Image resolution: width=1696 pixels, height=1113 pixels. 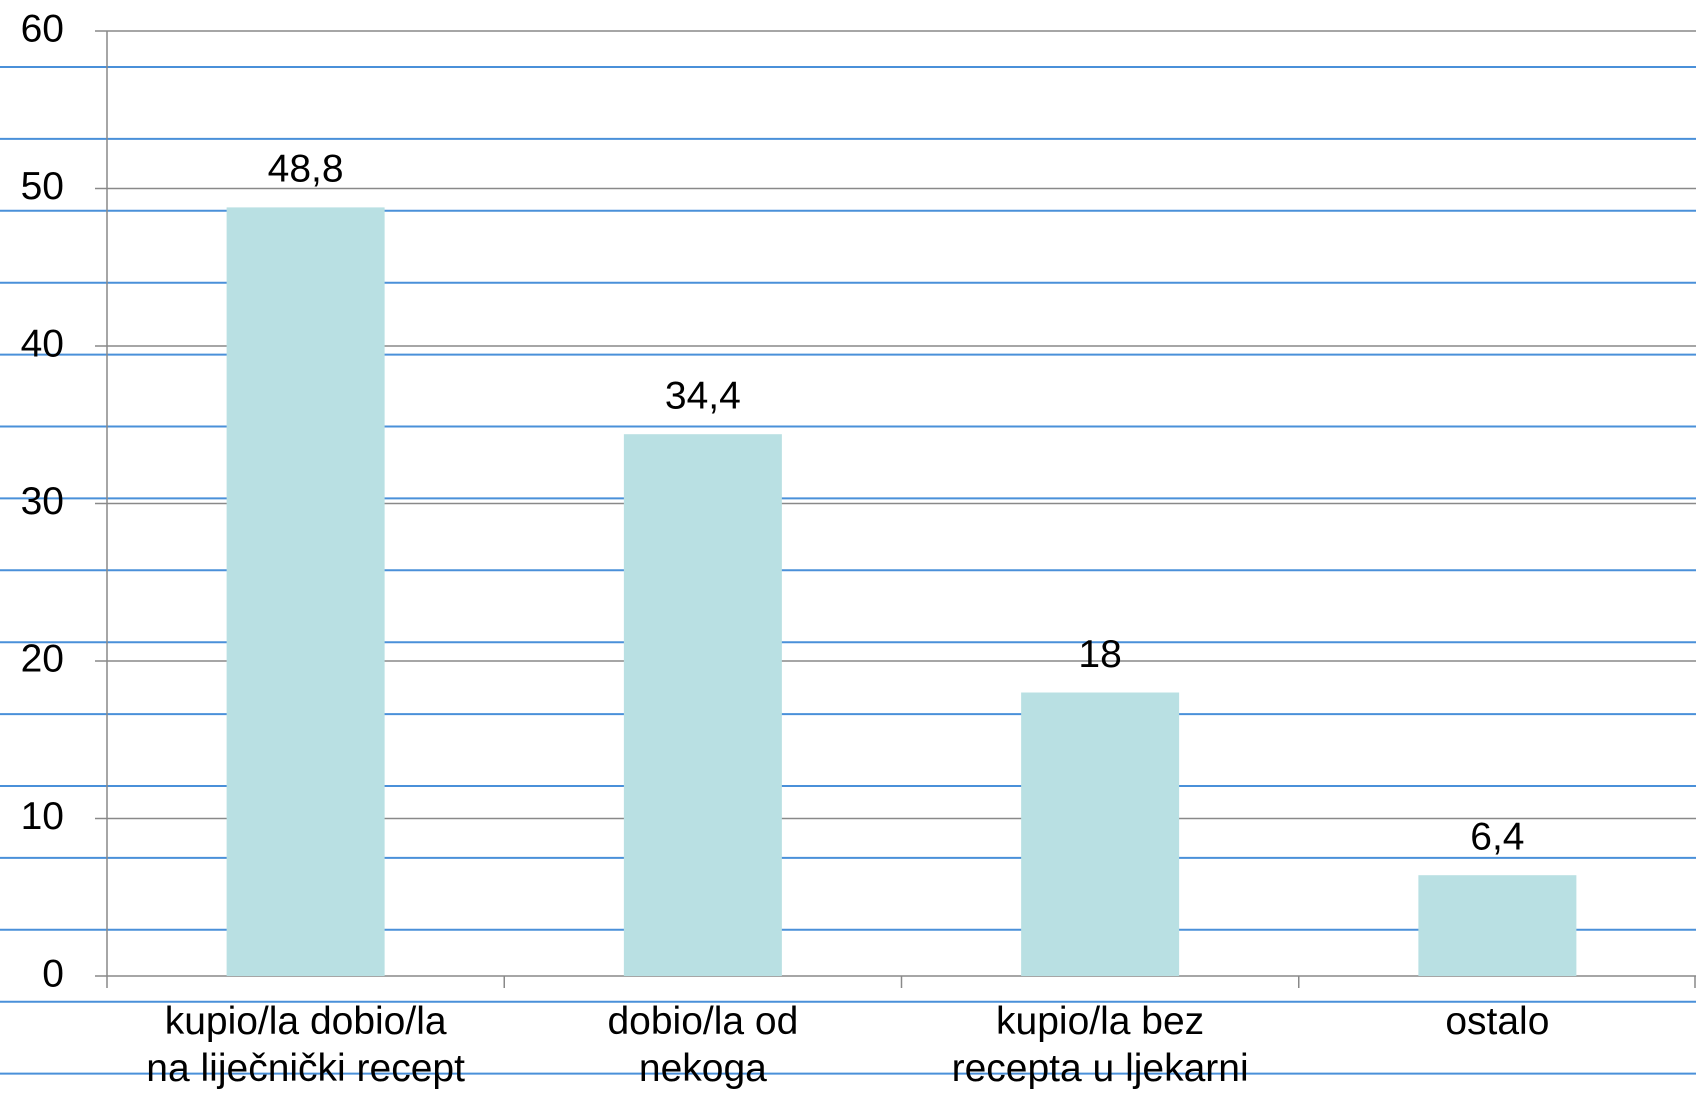 I want to click on x-tick-label: kupio/la dobio/la na liječnički recept, so click(x=305, y=1045).